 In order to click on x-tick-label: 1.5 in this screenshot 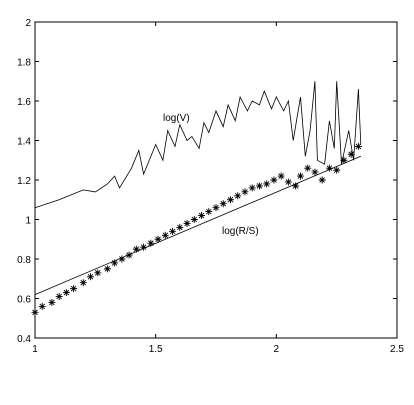, I will do `click(156, 349)`.